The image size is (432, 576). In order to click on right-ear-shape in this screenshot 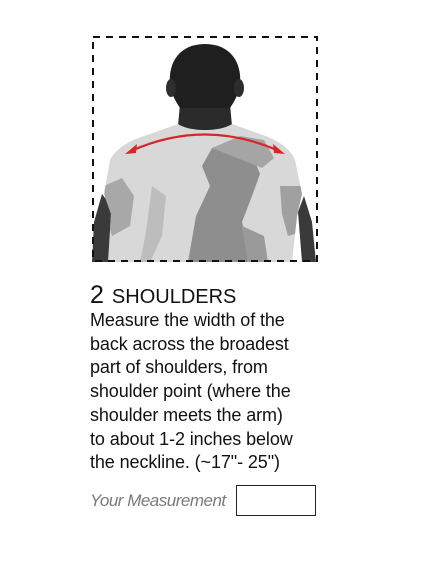, I will do `click(239, 88)`.